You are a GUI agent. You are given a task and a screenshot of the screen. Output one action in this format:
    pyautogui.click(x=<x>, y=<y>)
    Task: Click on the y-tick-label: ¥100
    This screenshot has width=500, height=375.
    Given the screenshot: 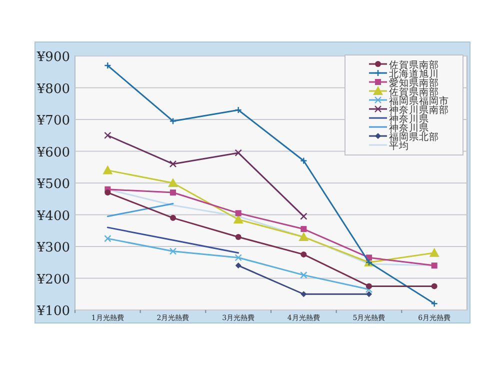 What is the action you would take?
    pyautogui.click(x=53, y=311)
    